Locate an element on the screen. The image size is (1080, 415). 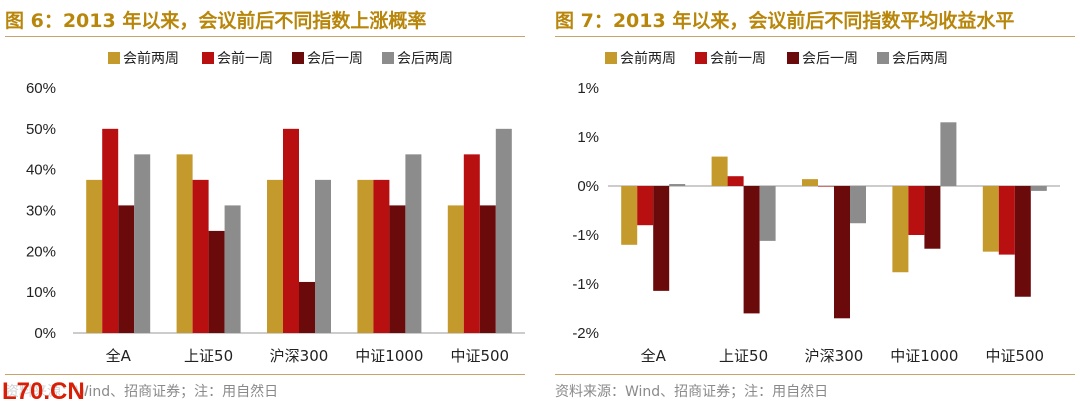
y-tick-label: 10% is located at coordinates (41, 292).